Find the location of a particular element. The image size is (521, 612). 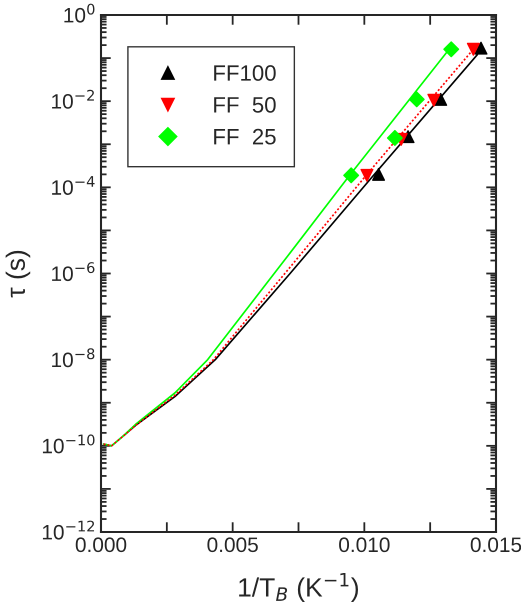

y-tick-label: 10$^{−4}$ is located at coordinates (73, 185).